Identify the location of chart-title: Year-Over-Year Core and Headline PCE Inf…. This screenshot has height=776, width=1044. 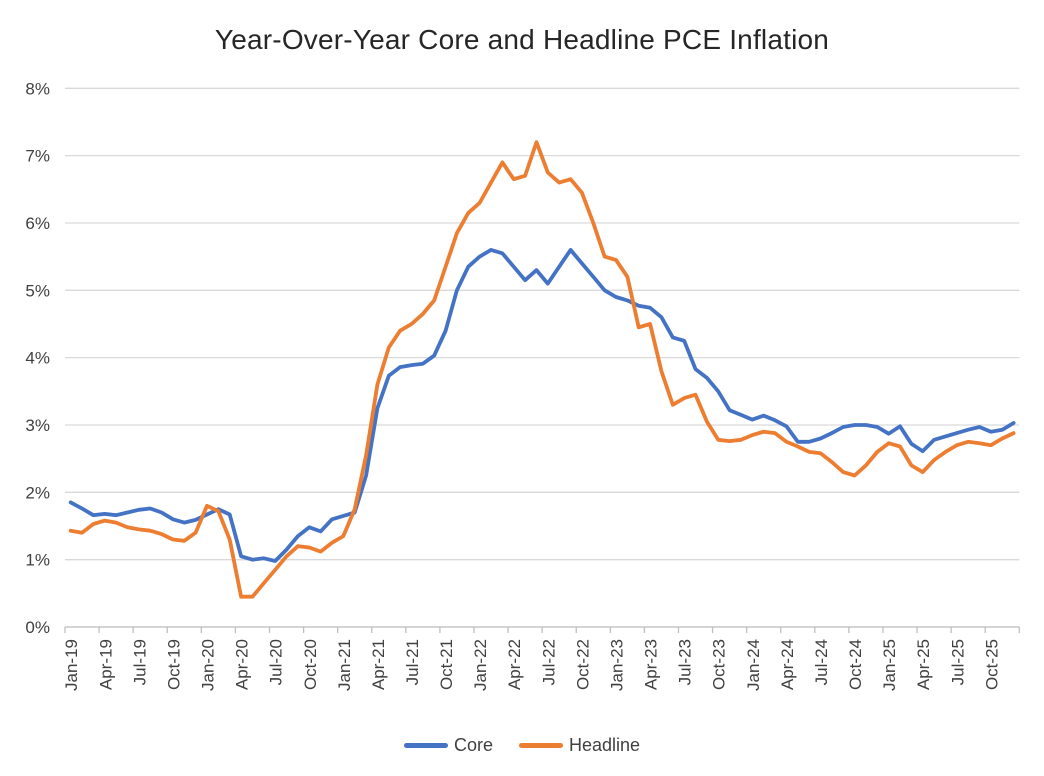
(522, 39).